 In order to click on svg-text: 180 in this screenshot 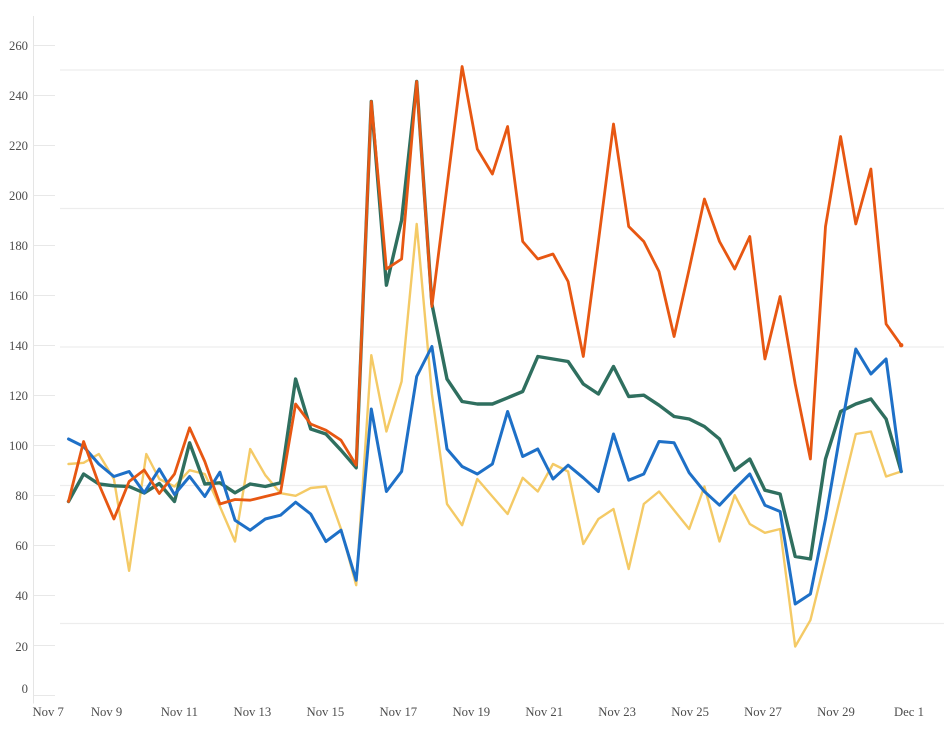, I will do `click(18, 246)`.